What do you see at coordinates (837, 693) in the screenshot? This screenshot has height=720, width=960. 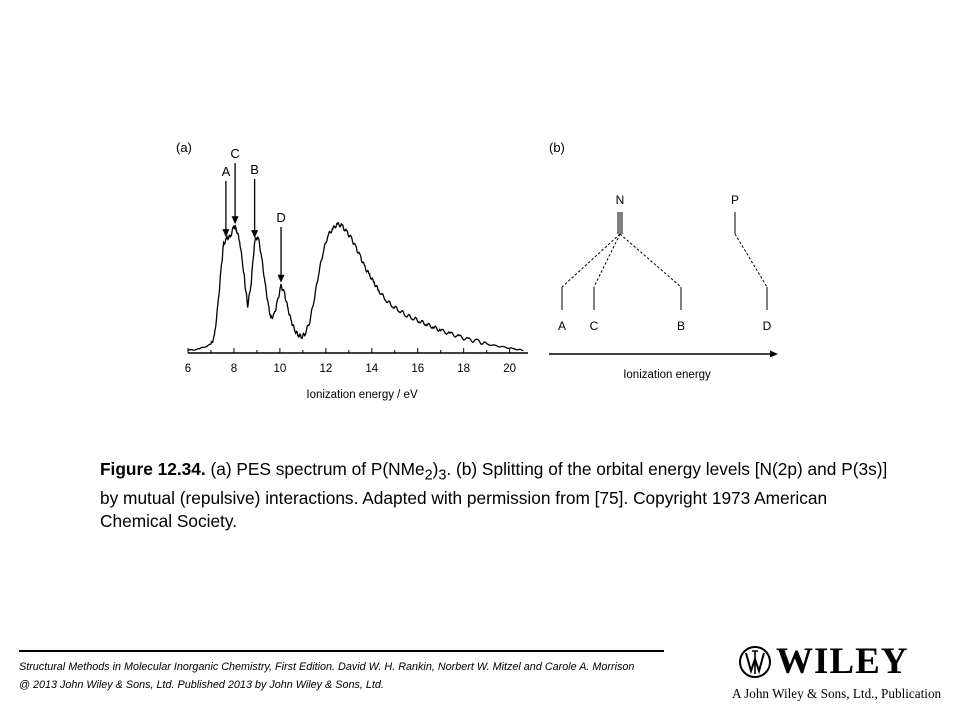 I see `wiley-tagline: A John Wiley & Sons, Ltd., Publication` at bounding box center [837, 693].